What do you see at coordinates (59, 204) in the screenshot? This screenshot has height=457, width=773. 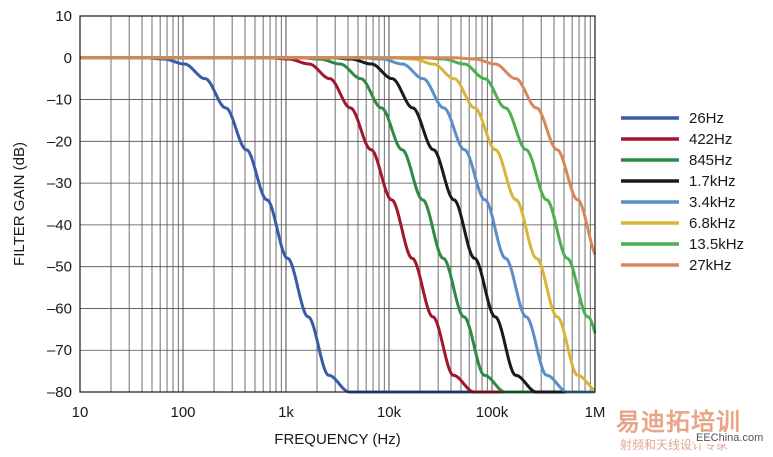 I see `y-tick-labels: 10 0 –10 –20 –30 –40 –50 –60 –70 –80` at bounding box center [59, 204].